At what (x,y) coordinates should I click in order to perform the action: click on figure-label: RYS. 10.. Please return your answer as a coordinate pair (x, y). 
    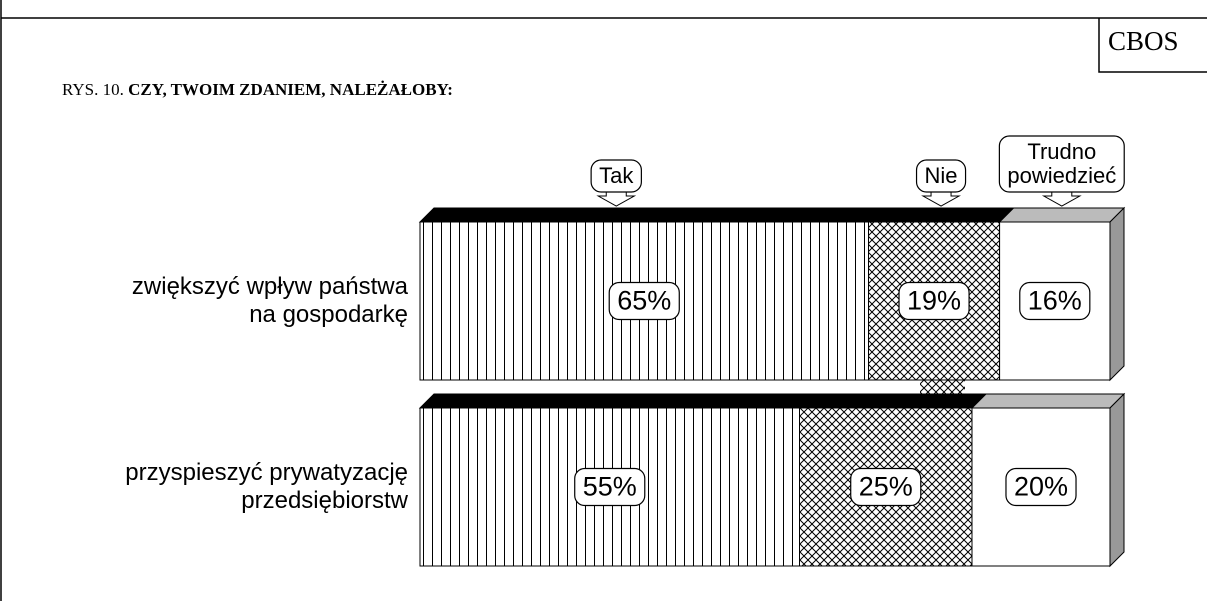
    Looking at the image, I should click on (93, 89).